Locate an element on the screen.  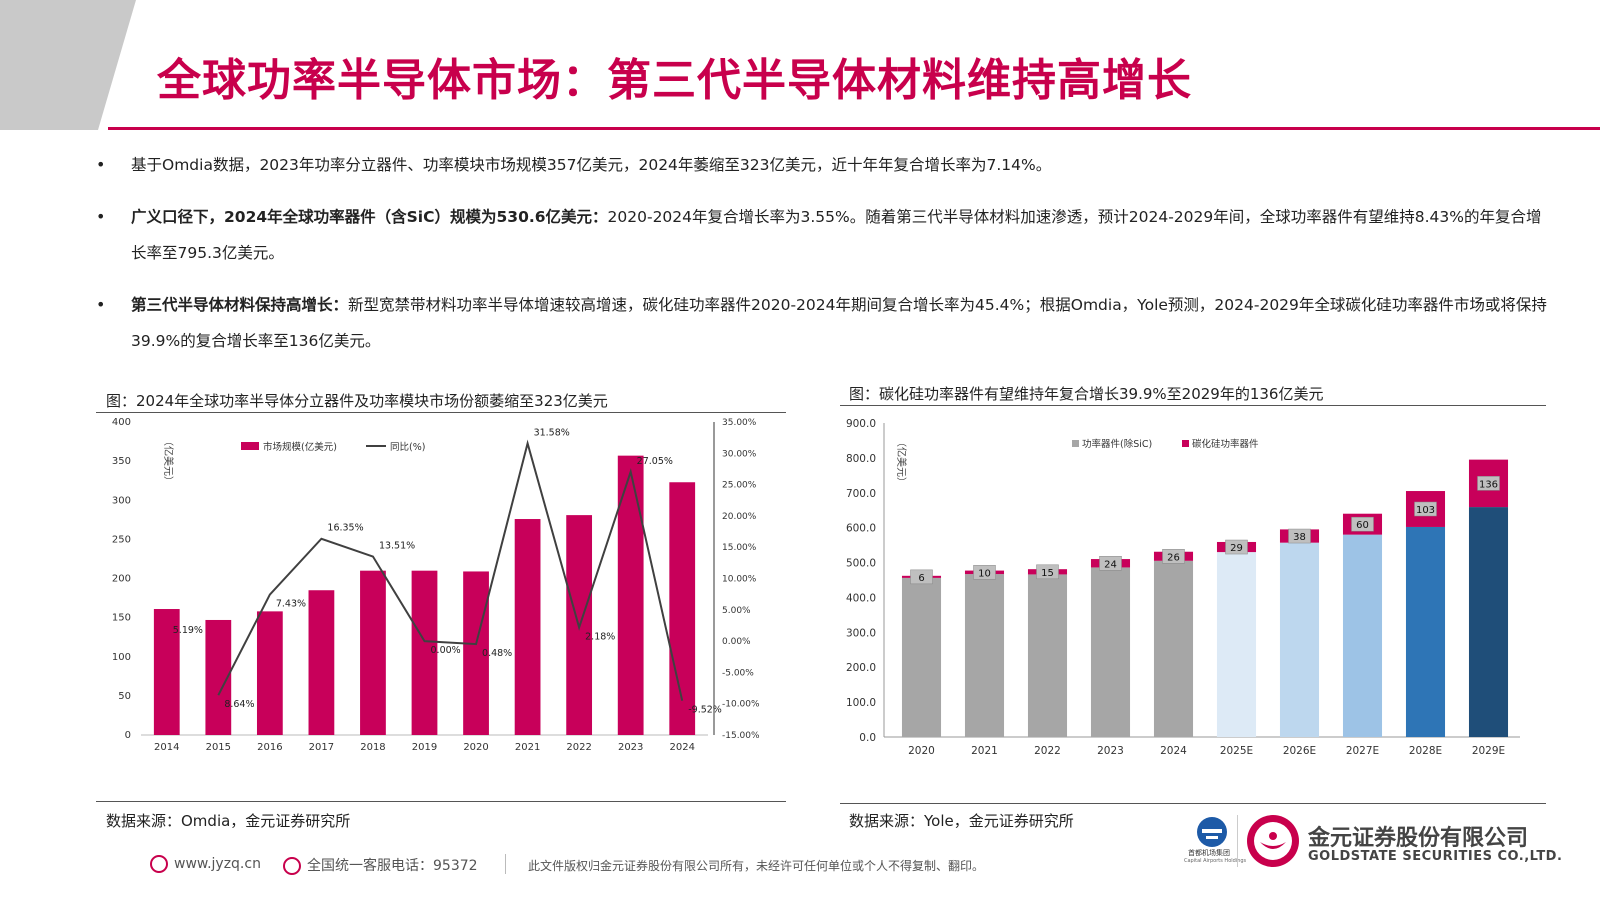
data-label: 24 is located at coordinates (1110, 564).